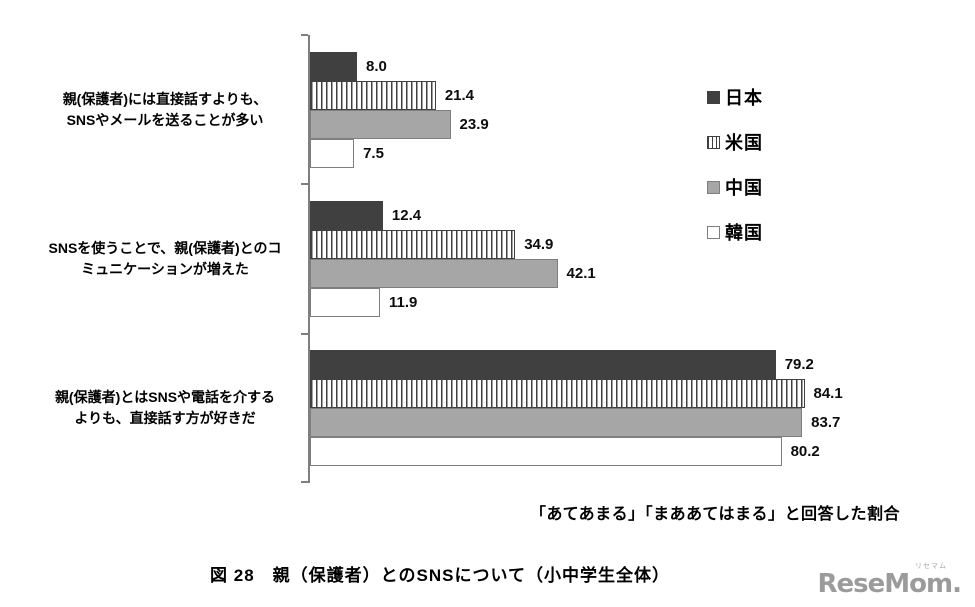 The height and width of the screenshot is (607, 975). I want to click on legend-label: 米国, so click(744, 143).